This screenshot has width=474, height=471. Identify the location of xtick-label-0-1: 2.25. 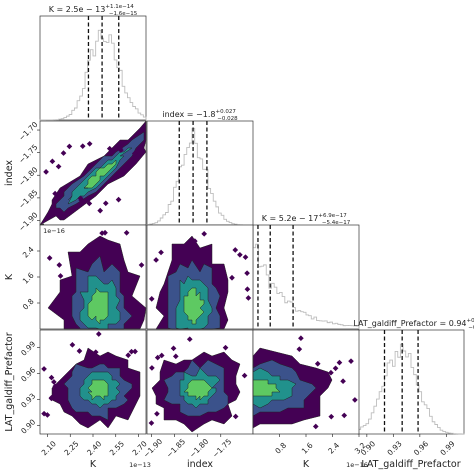
(71, 448).